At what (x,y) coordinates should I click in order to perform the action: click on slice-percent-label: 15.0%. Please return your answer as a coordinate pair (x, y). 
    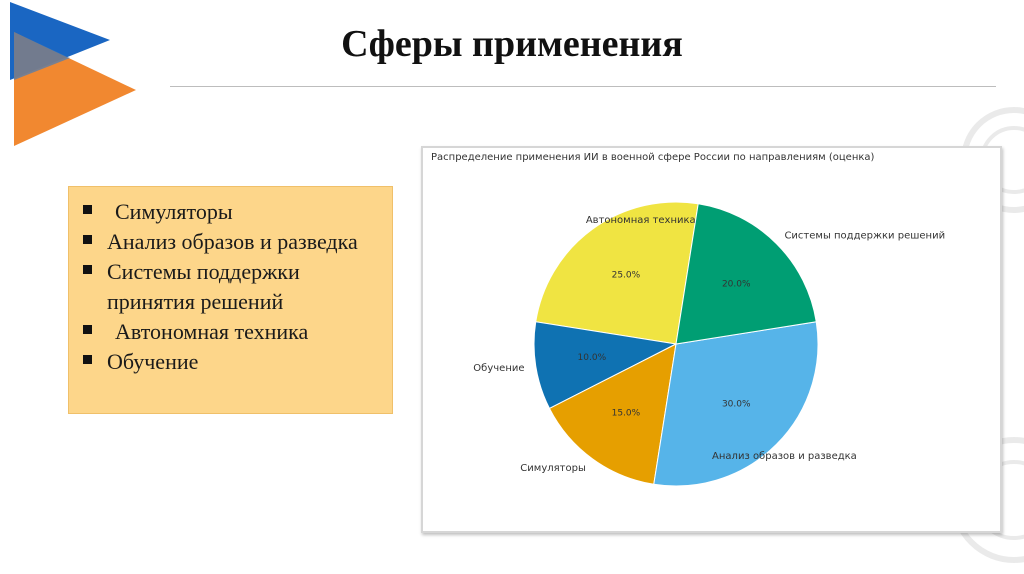
    Looking at the image, I should click on (626, 413).